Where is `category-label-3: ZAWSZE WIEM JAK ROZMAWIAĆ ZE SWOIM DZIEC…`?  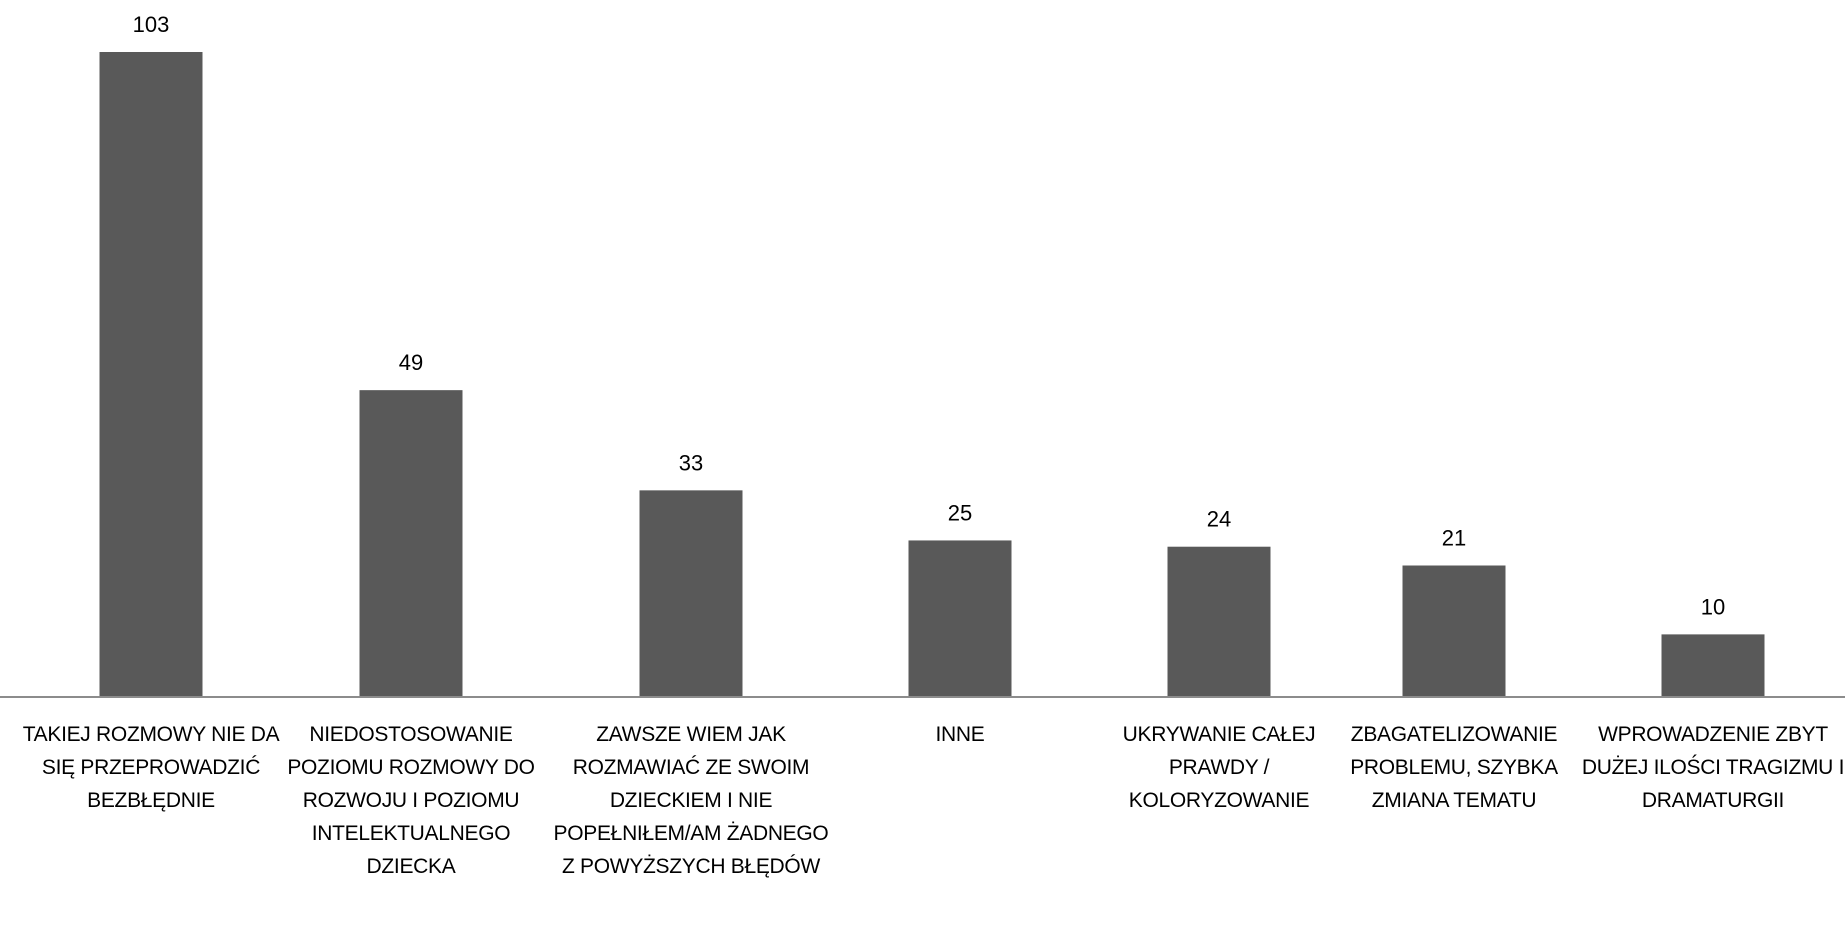 category-label-3: ZAWSZE WIEM JAK ROZMAWIAĆ ZE SWOIM DZIEC… is located at coordinates (691, 800).